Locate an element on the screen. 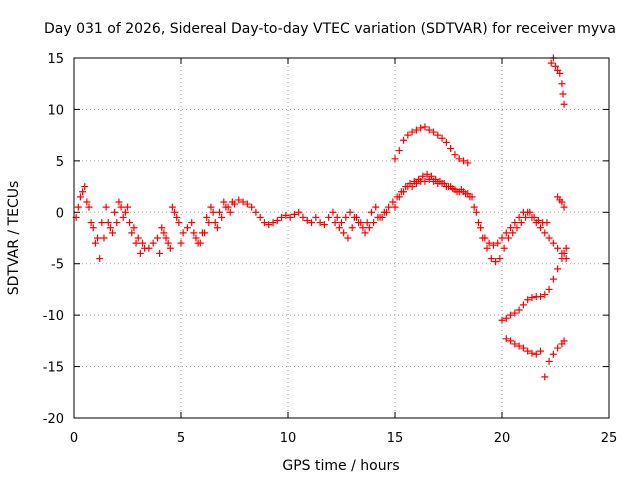  series-arc-small-right is located at coordinates (561, 202).